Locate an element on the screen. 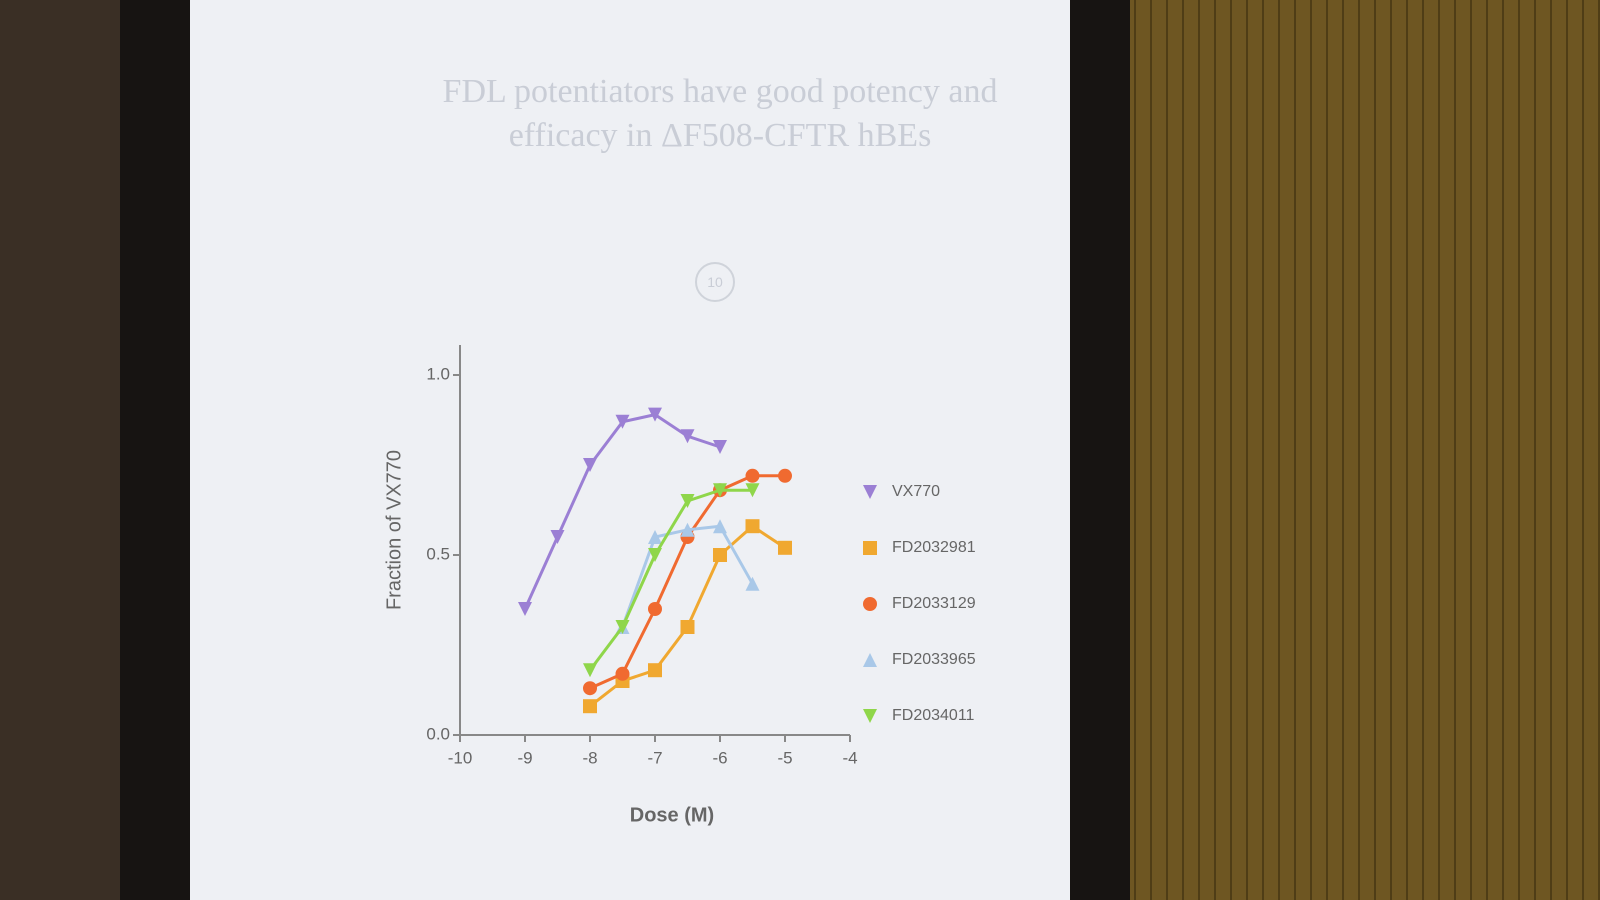  legend-label: FD2033129 is located at coordinates (934, 603).